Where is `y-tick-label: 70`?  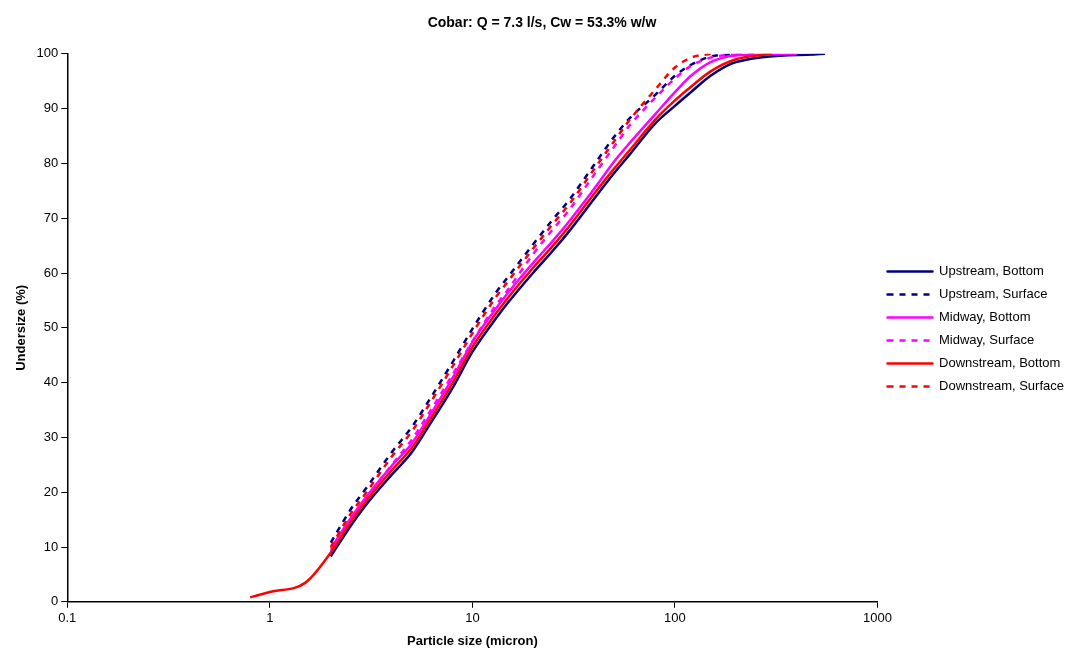 y-tick-label: 70 is located at coordinates (51, 217).